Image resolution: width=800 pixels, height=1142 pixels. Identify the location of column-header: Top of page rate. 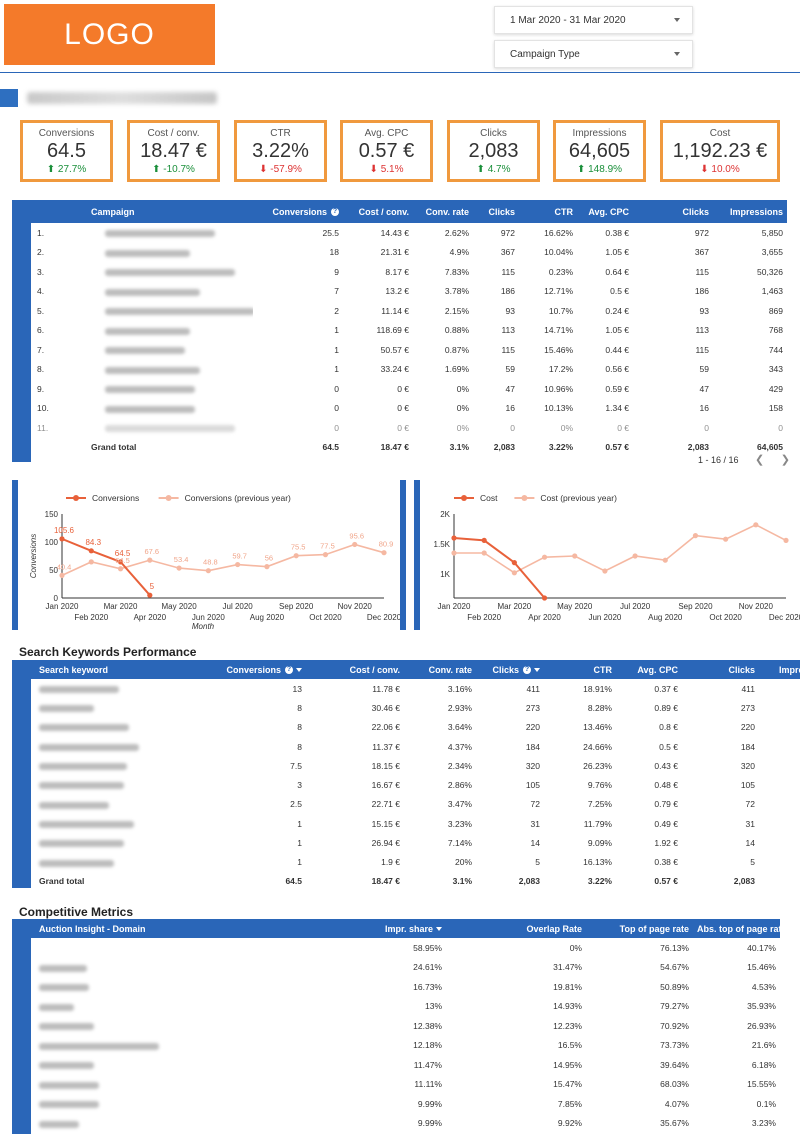
(639, 928).